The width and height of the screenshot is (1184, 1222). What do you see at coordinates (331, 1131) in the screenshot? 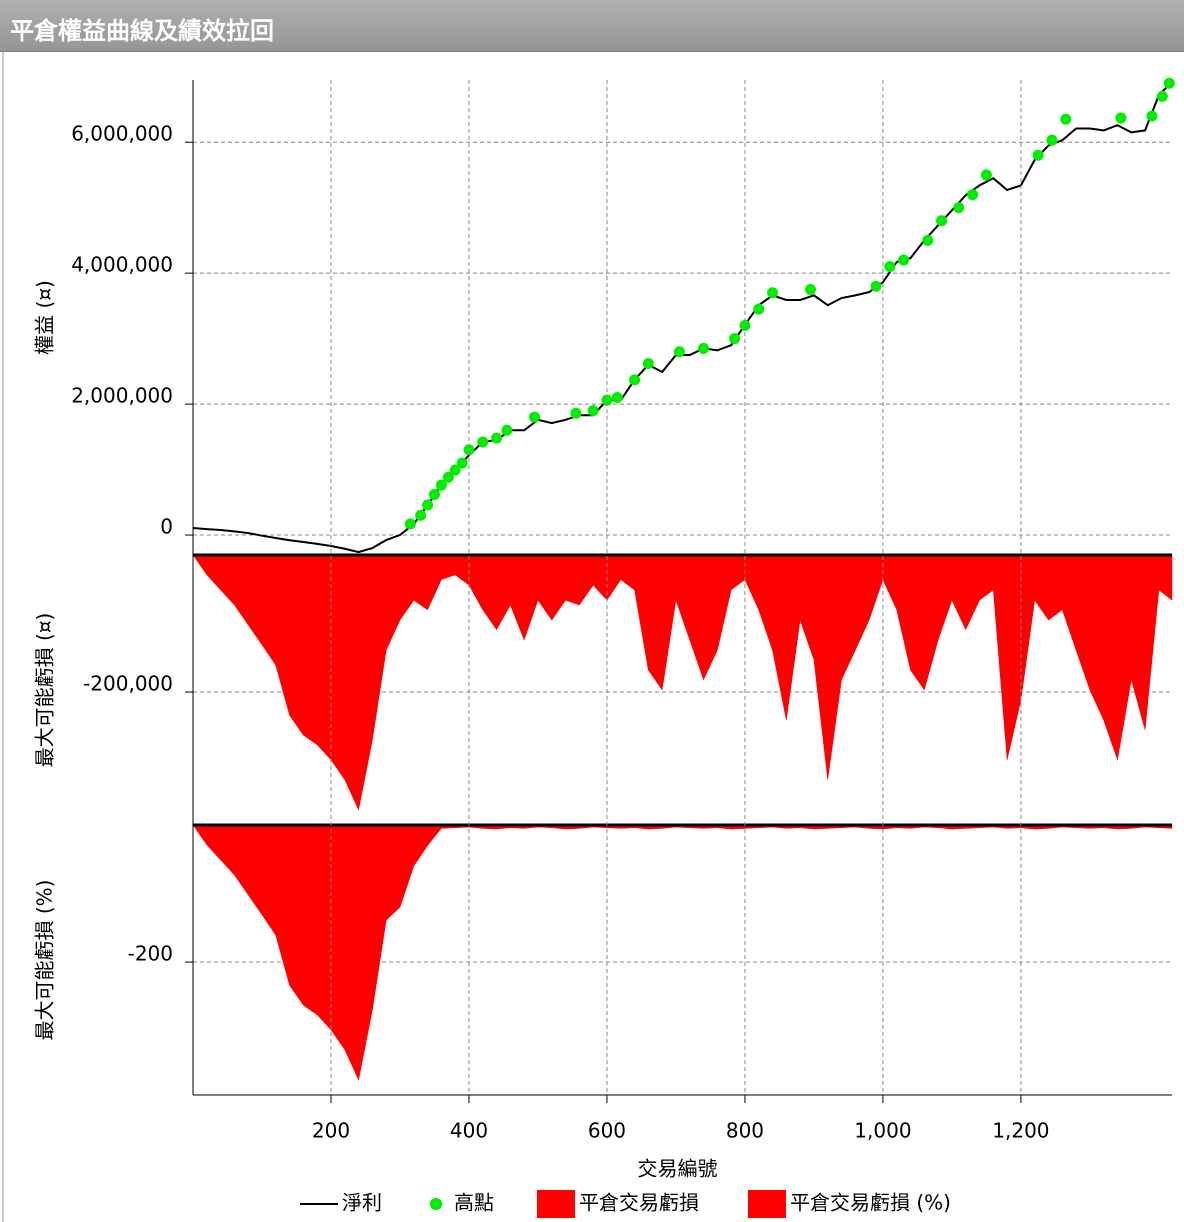
I see `x-tick-label: 200` at bounding box center [331, 1131].